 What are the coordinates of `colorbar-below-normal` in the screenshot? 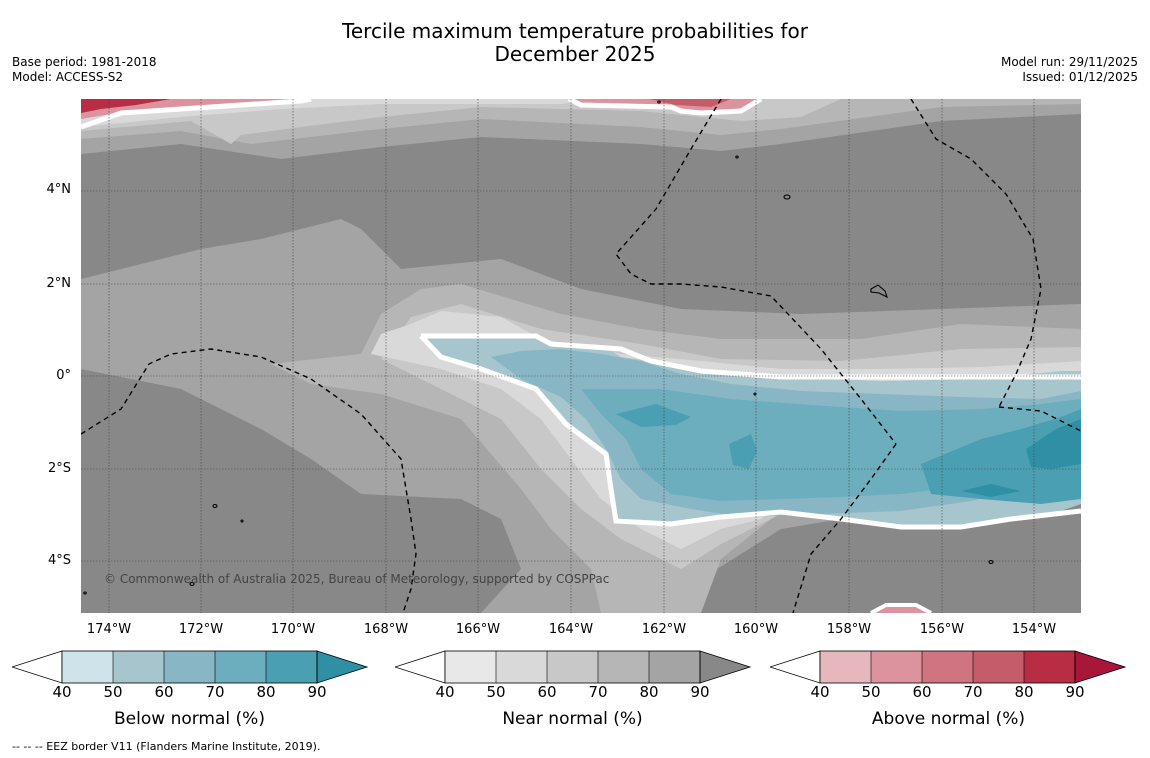 It's located at (190, 667).